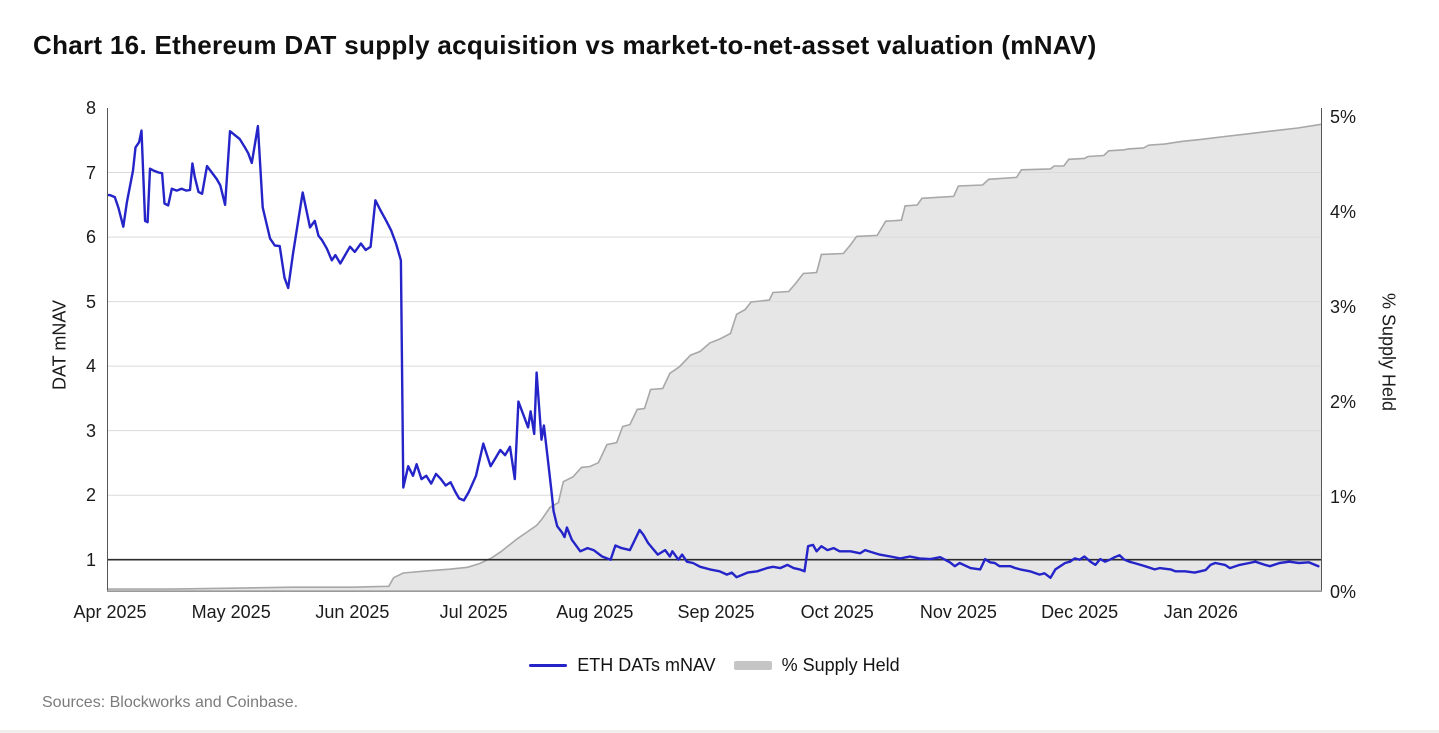  Describe the element at coordinates (90, 237) in the screenshot. I see `left-axis-tick-label: 6` at that location.